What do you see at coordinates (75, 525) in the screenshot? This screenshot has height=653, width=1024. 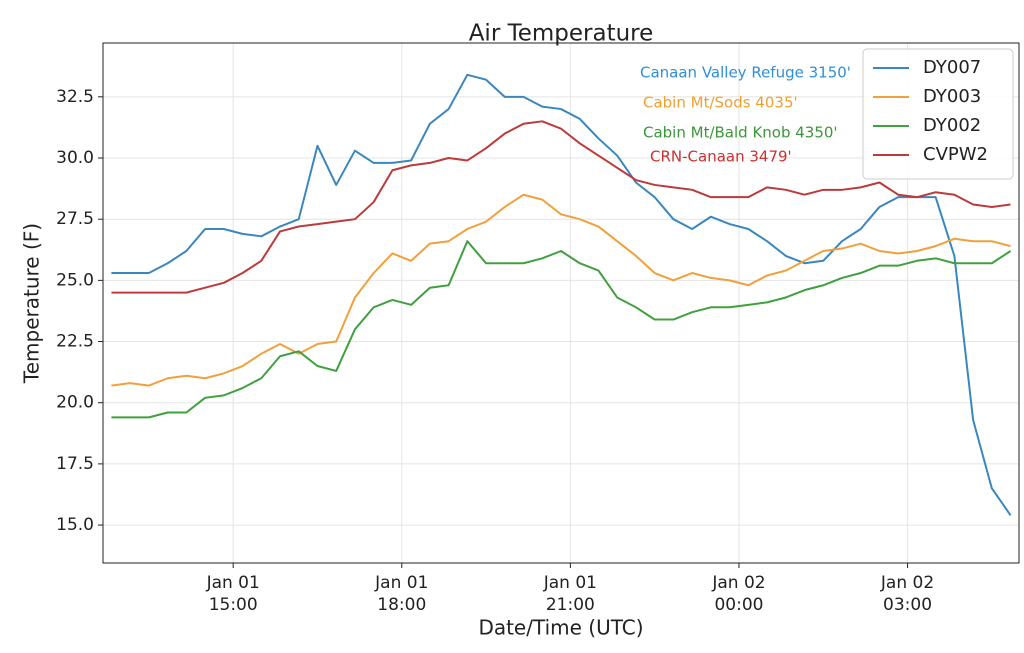 I see `y-tick-label: 15.0` at bounding box center [75, 525].